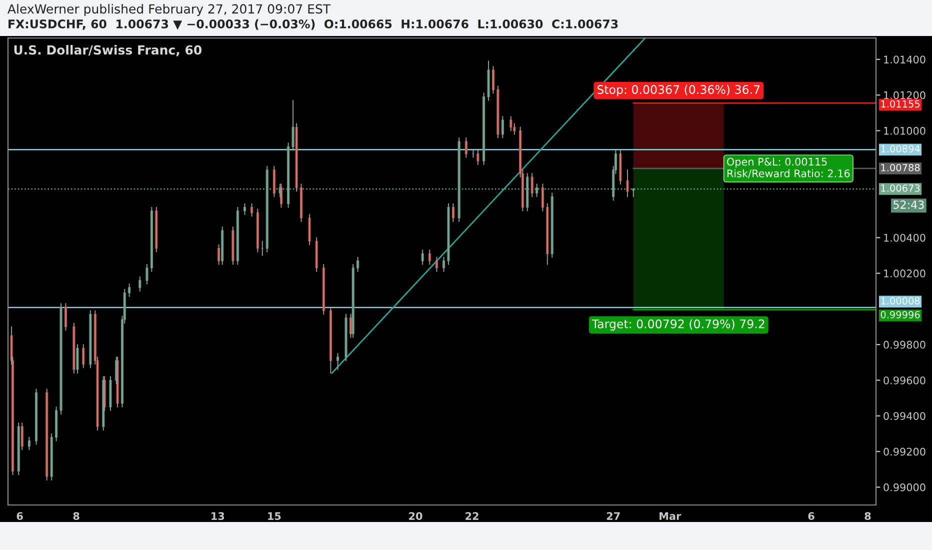  What do you see at coordinates (274, 516) in the screenshot?
I see `x-tick-label: 15` at bounding box center [274, 516].